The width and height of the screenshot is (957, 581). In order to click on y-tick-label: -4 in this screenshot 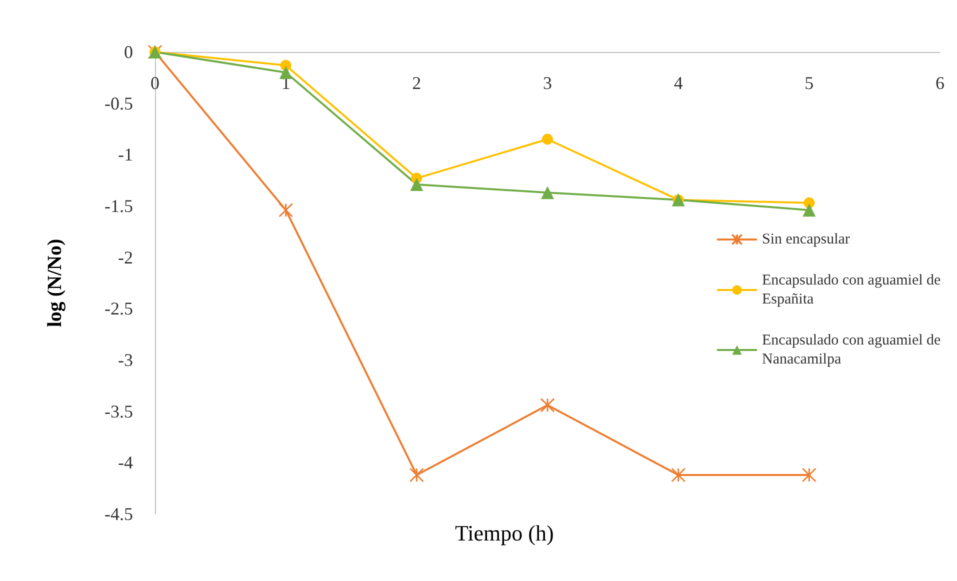, I will do `click(125, 462)`.